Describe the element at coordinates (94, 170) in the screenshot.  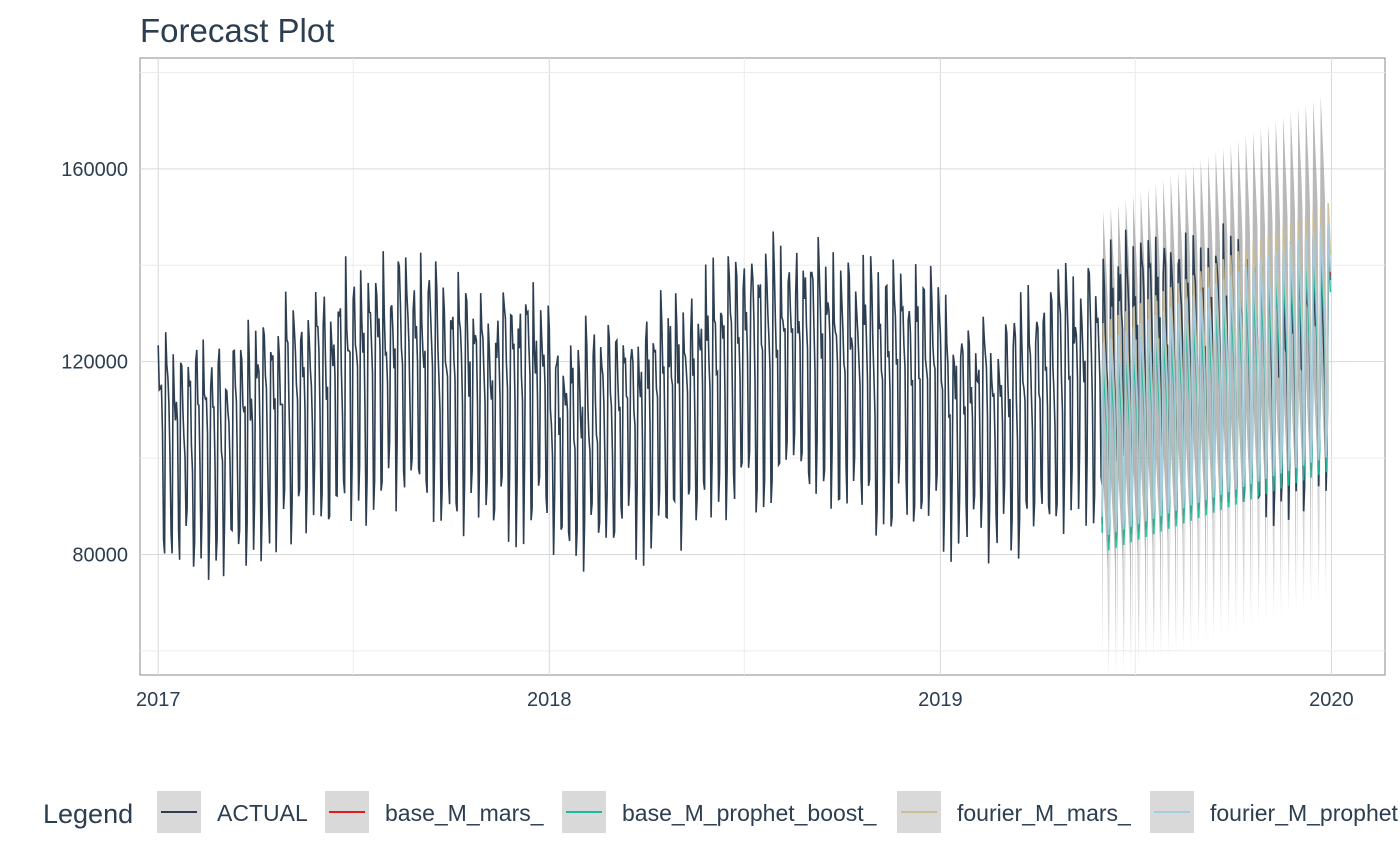
I see `y-tick-label: 160000` at that location.